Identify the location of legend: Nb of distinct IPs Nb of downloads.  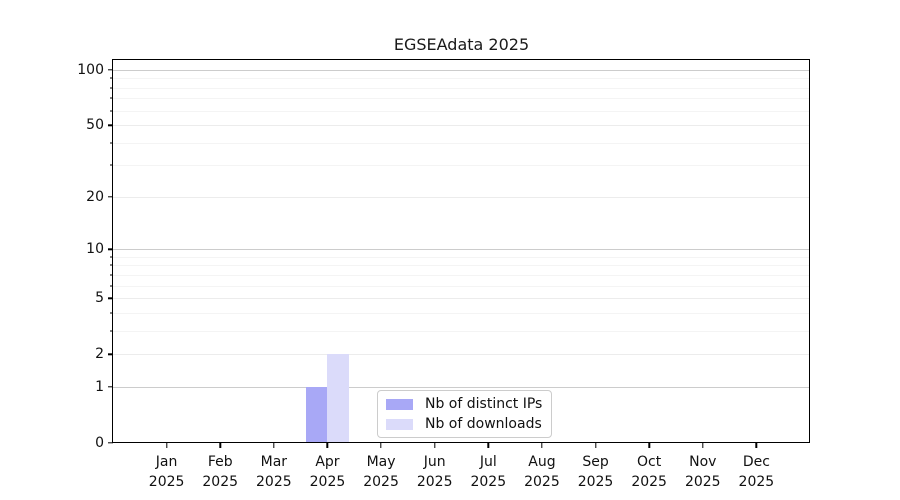
(464, 414).